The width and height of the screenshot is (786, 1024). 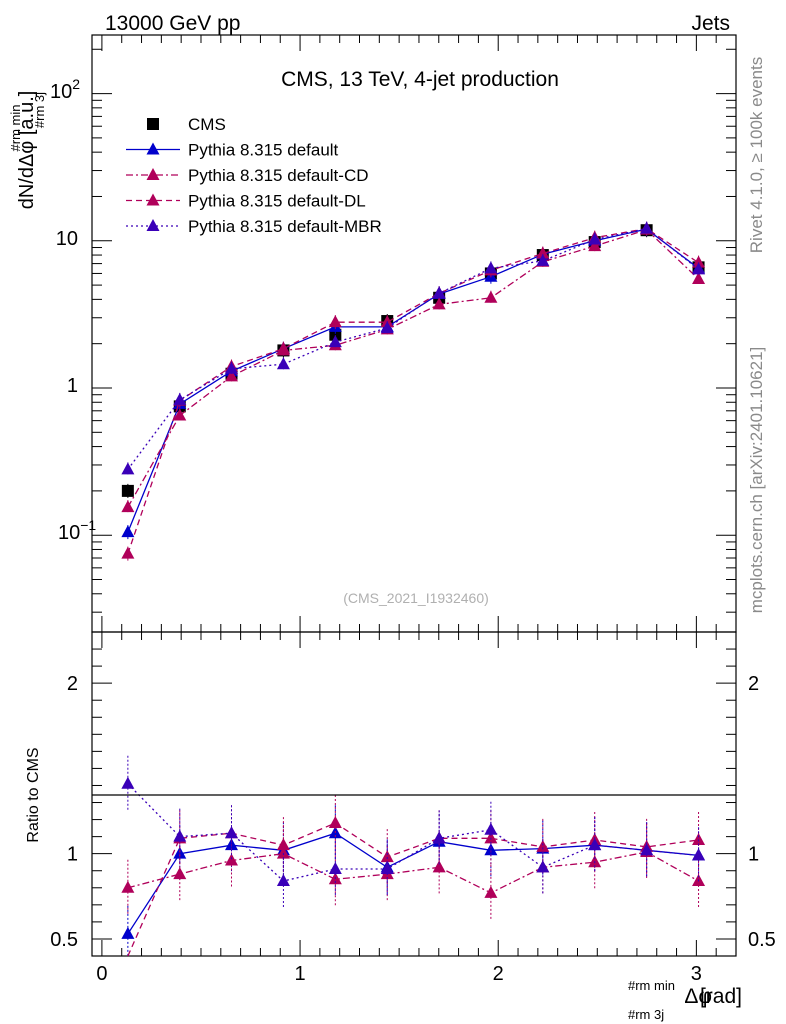 What do you see at coordinates (756, 480) in the screenshot?
I see `mcplots-label: mcplots.cern.ch [arXiv:2401.10621]` at bounding box center [756, 480].